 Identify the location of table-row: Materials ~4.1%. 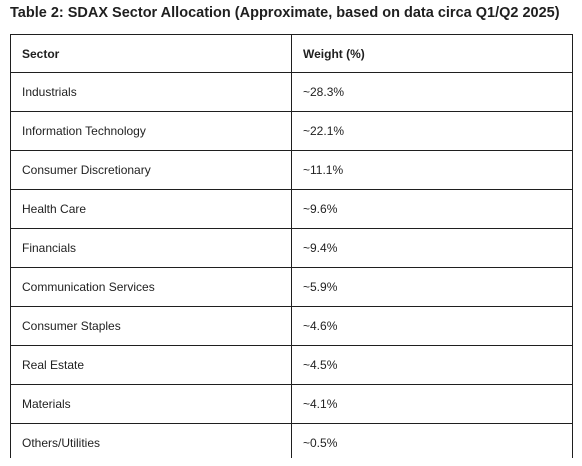
(291, 404).